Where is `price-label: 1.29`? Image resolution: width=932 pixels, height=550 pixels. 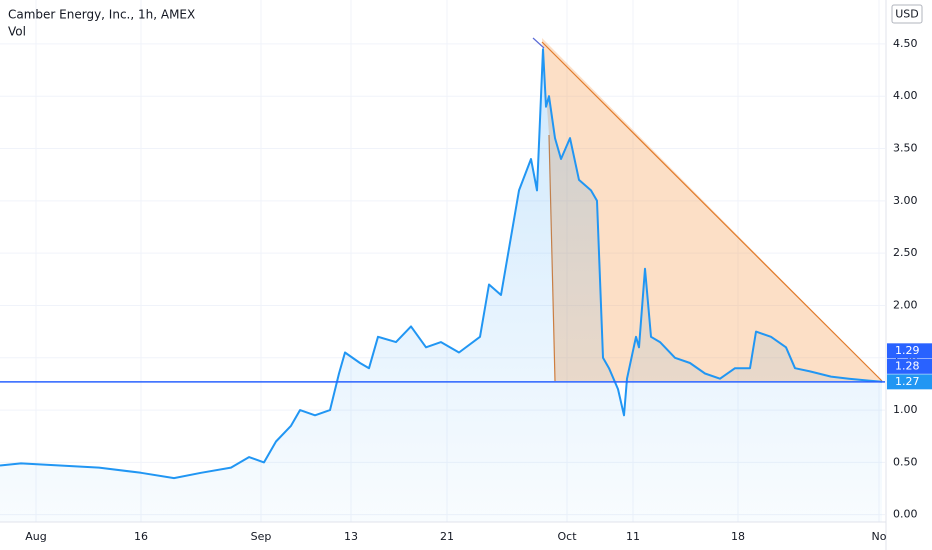 price-label: 1.29 is located at coordinates (907, 350).